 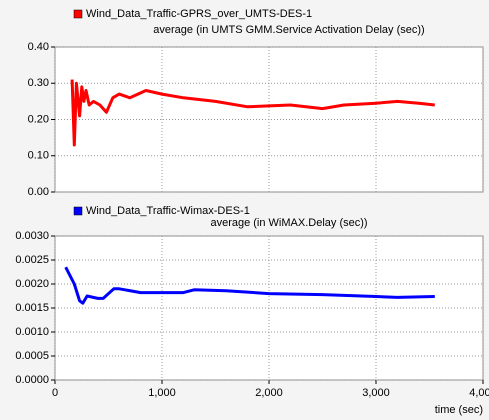 I want to click on x-axis-label: time (sec), so click(x=459, y=410).